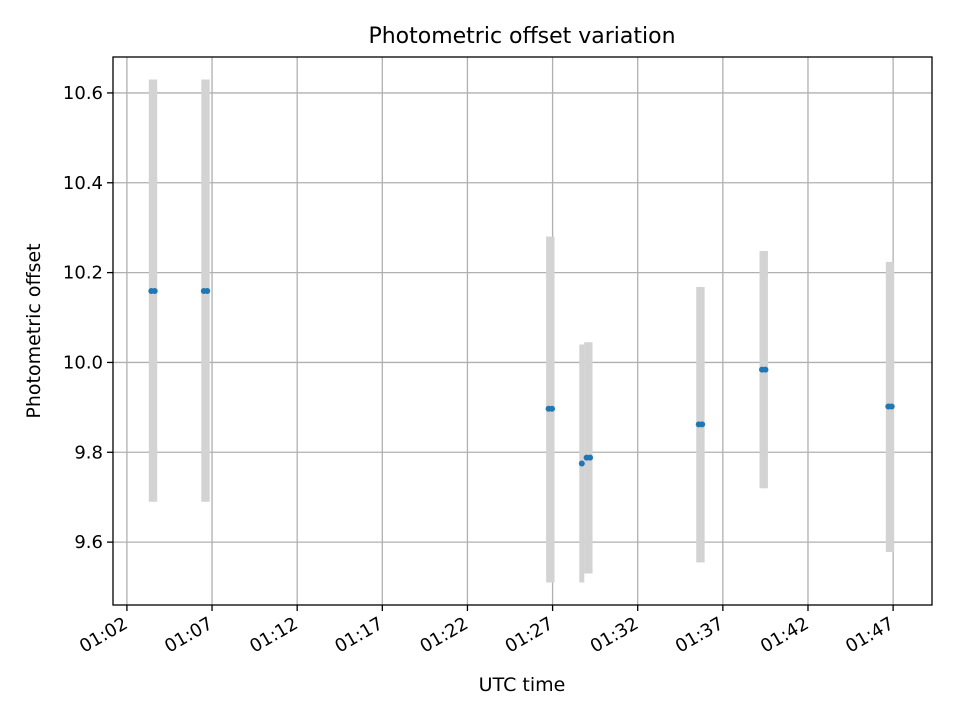 The height and width of the screenshot is (720, 960). I want to click on y-axis-label: Photometric offset, so click(34, 330).